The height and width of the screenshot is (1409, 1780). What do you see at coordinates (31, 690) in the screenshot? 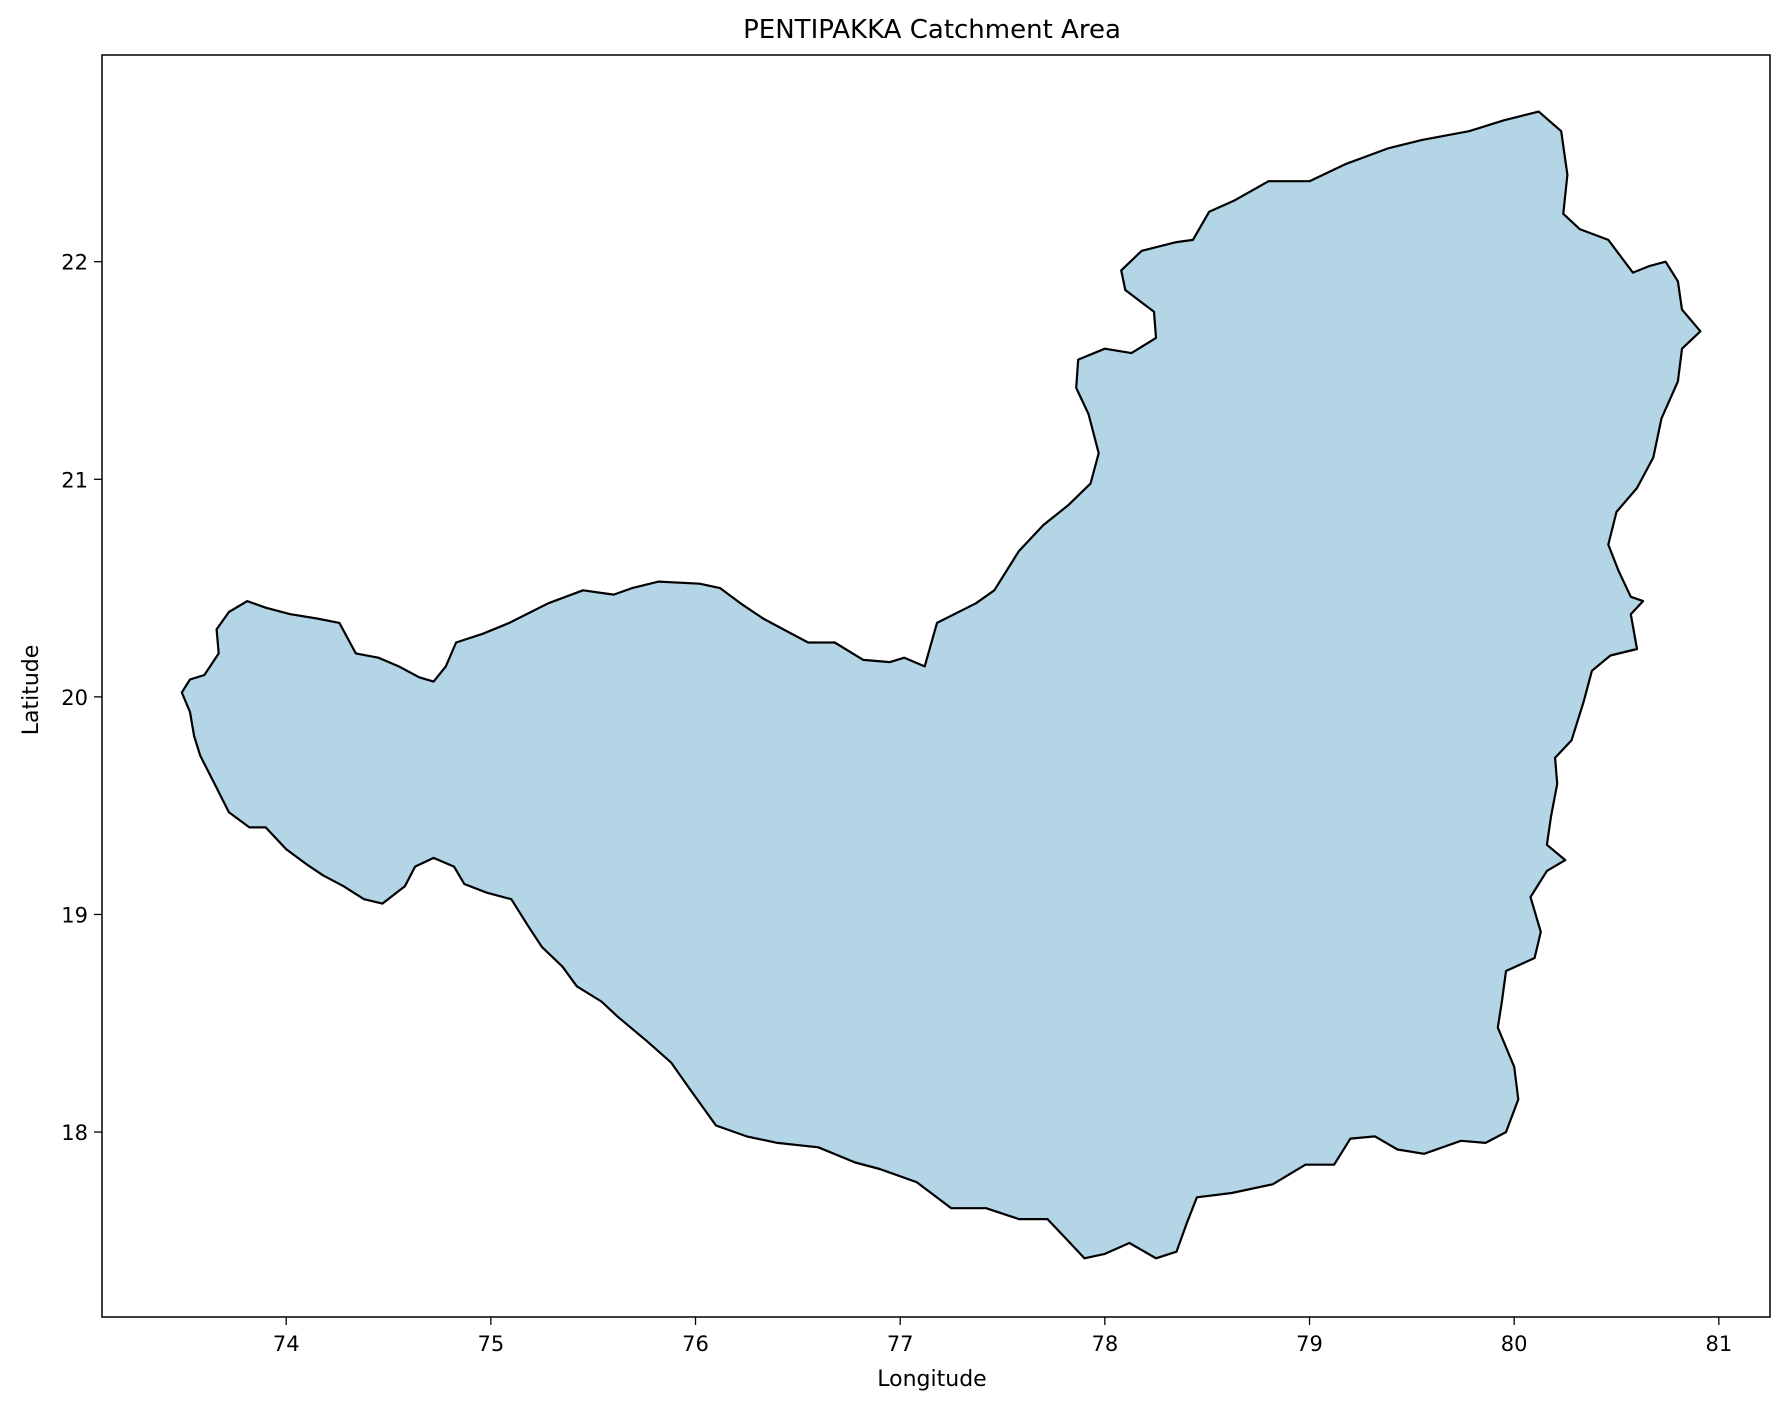
I see `y-axis-label: Latitude` at bounding box center [31, 690].